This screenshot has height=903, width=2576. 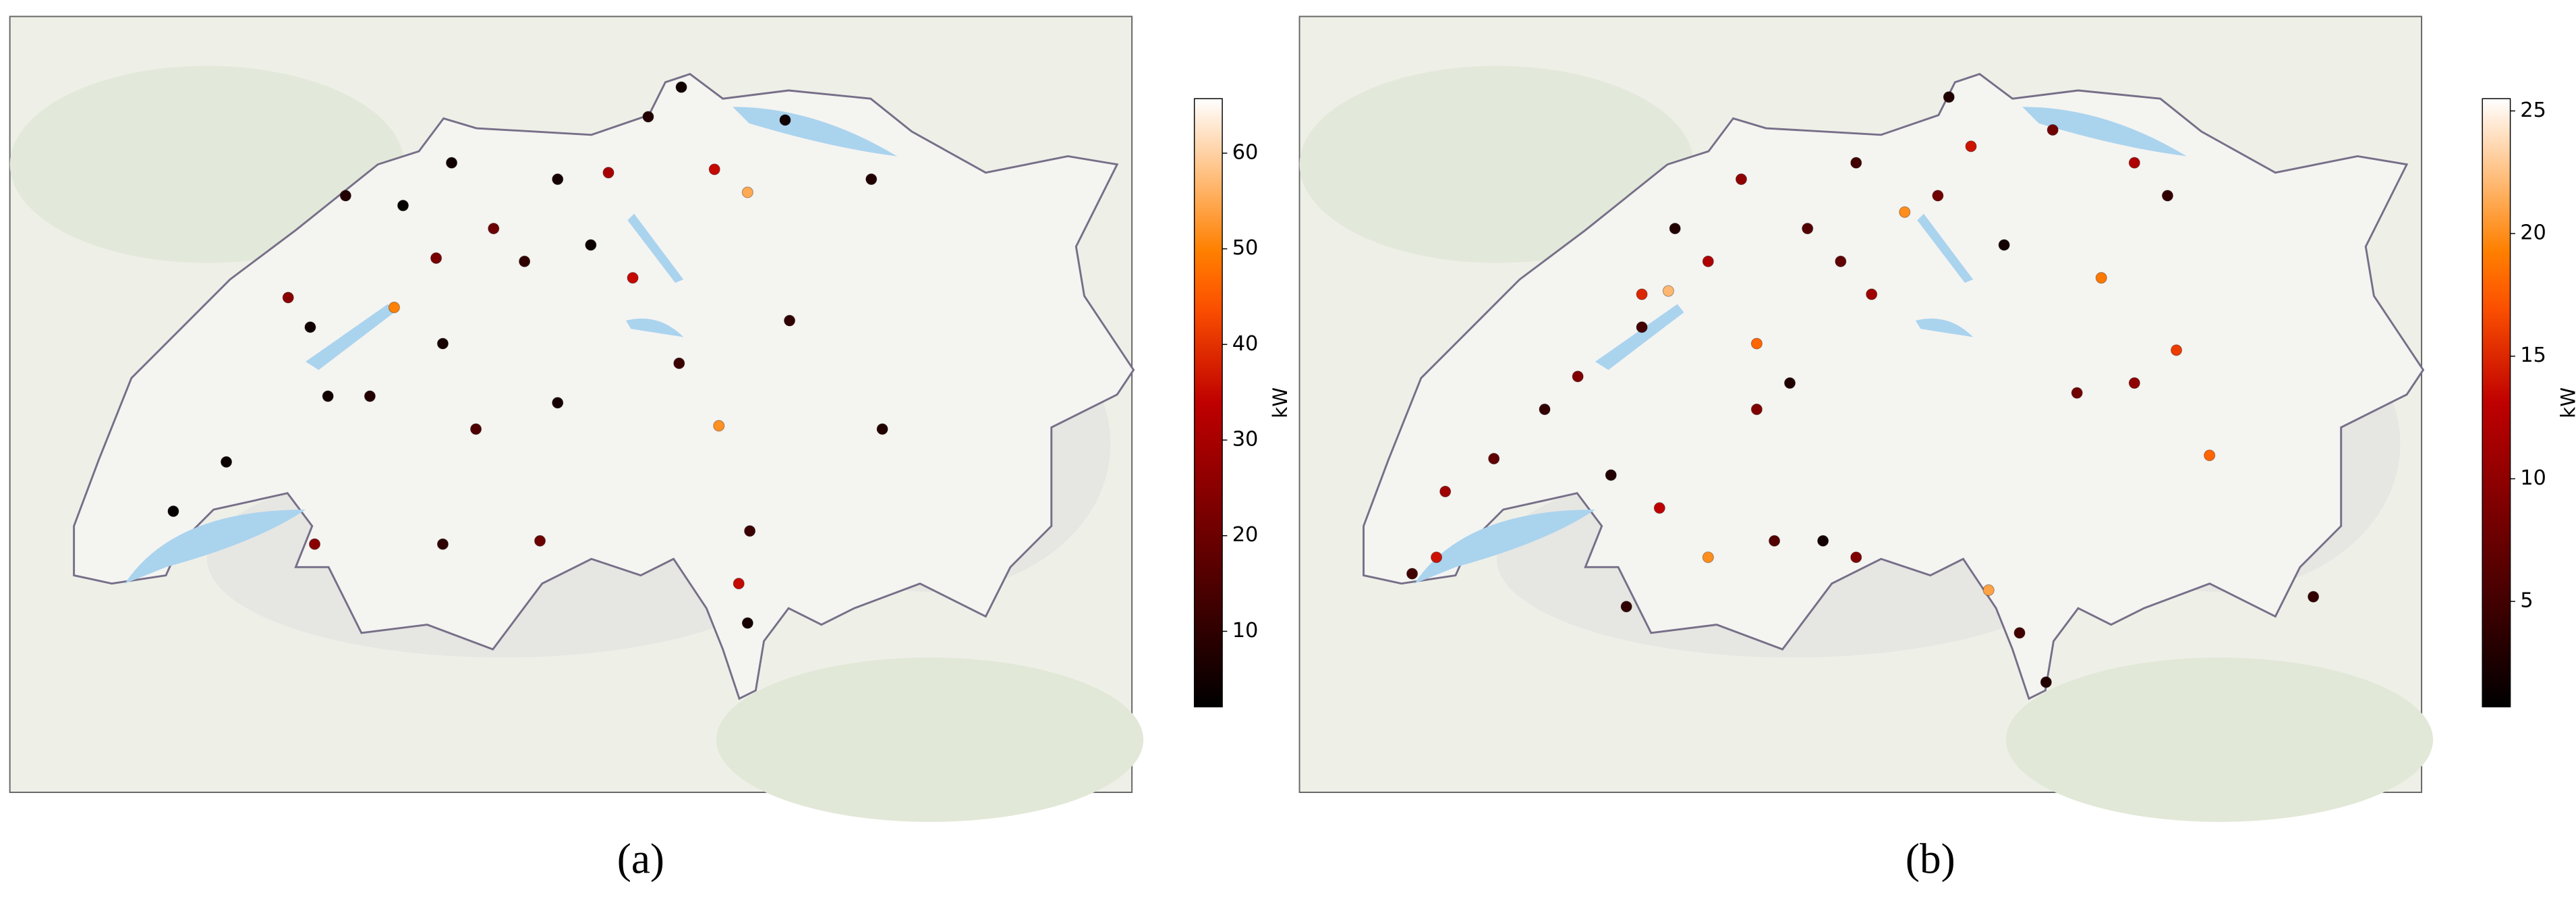 What do you see at coordinates (640, 858) in the screenshot?
I see `caption: (a)` at bounding box center [640, 858].